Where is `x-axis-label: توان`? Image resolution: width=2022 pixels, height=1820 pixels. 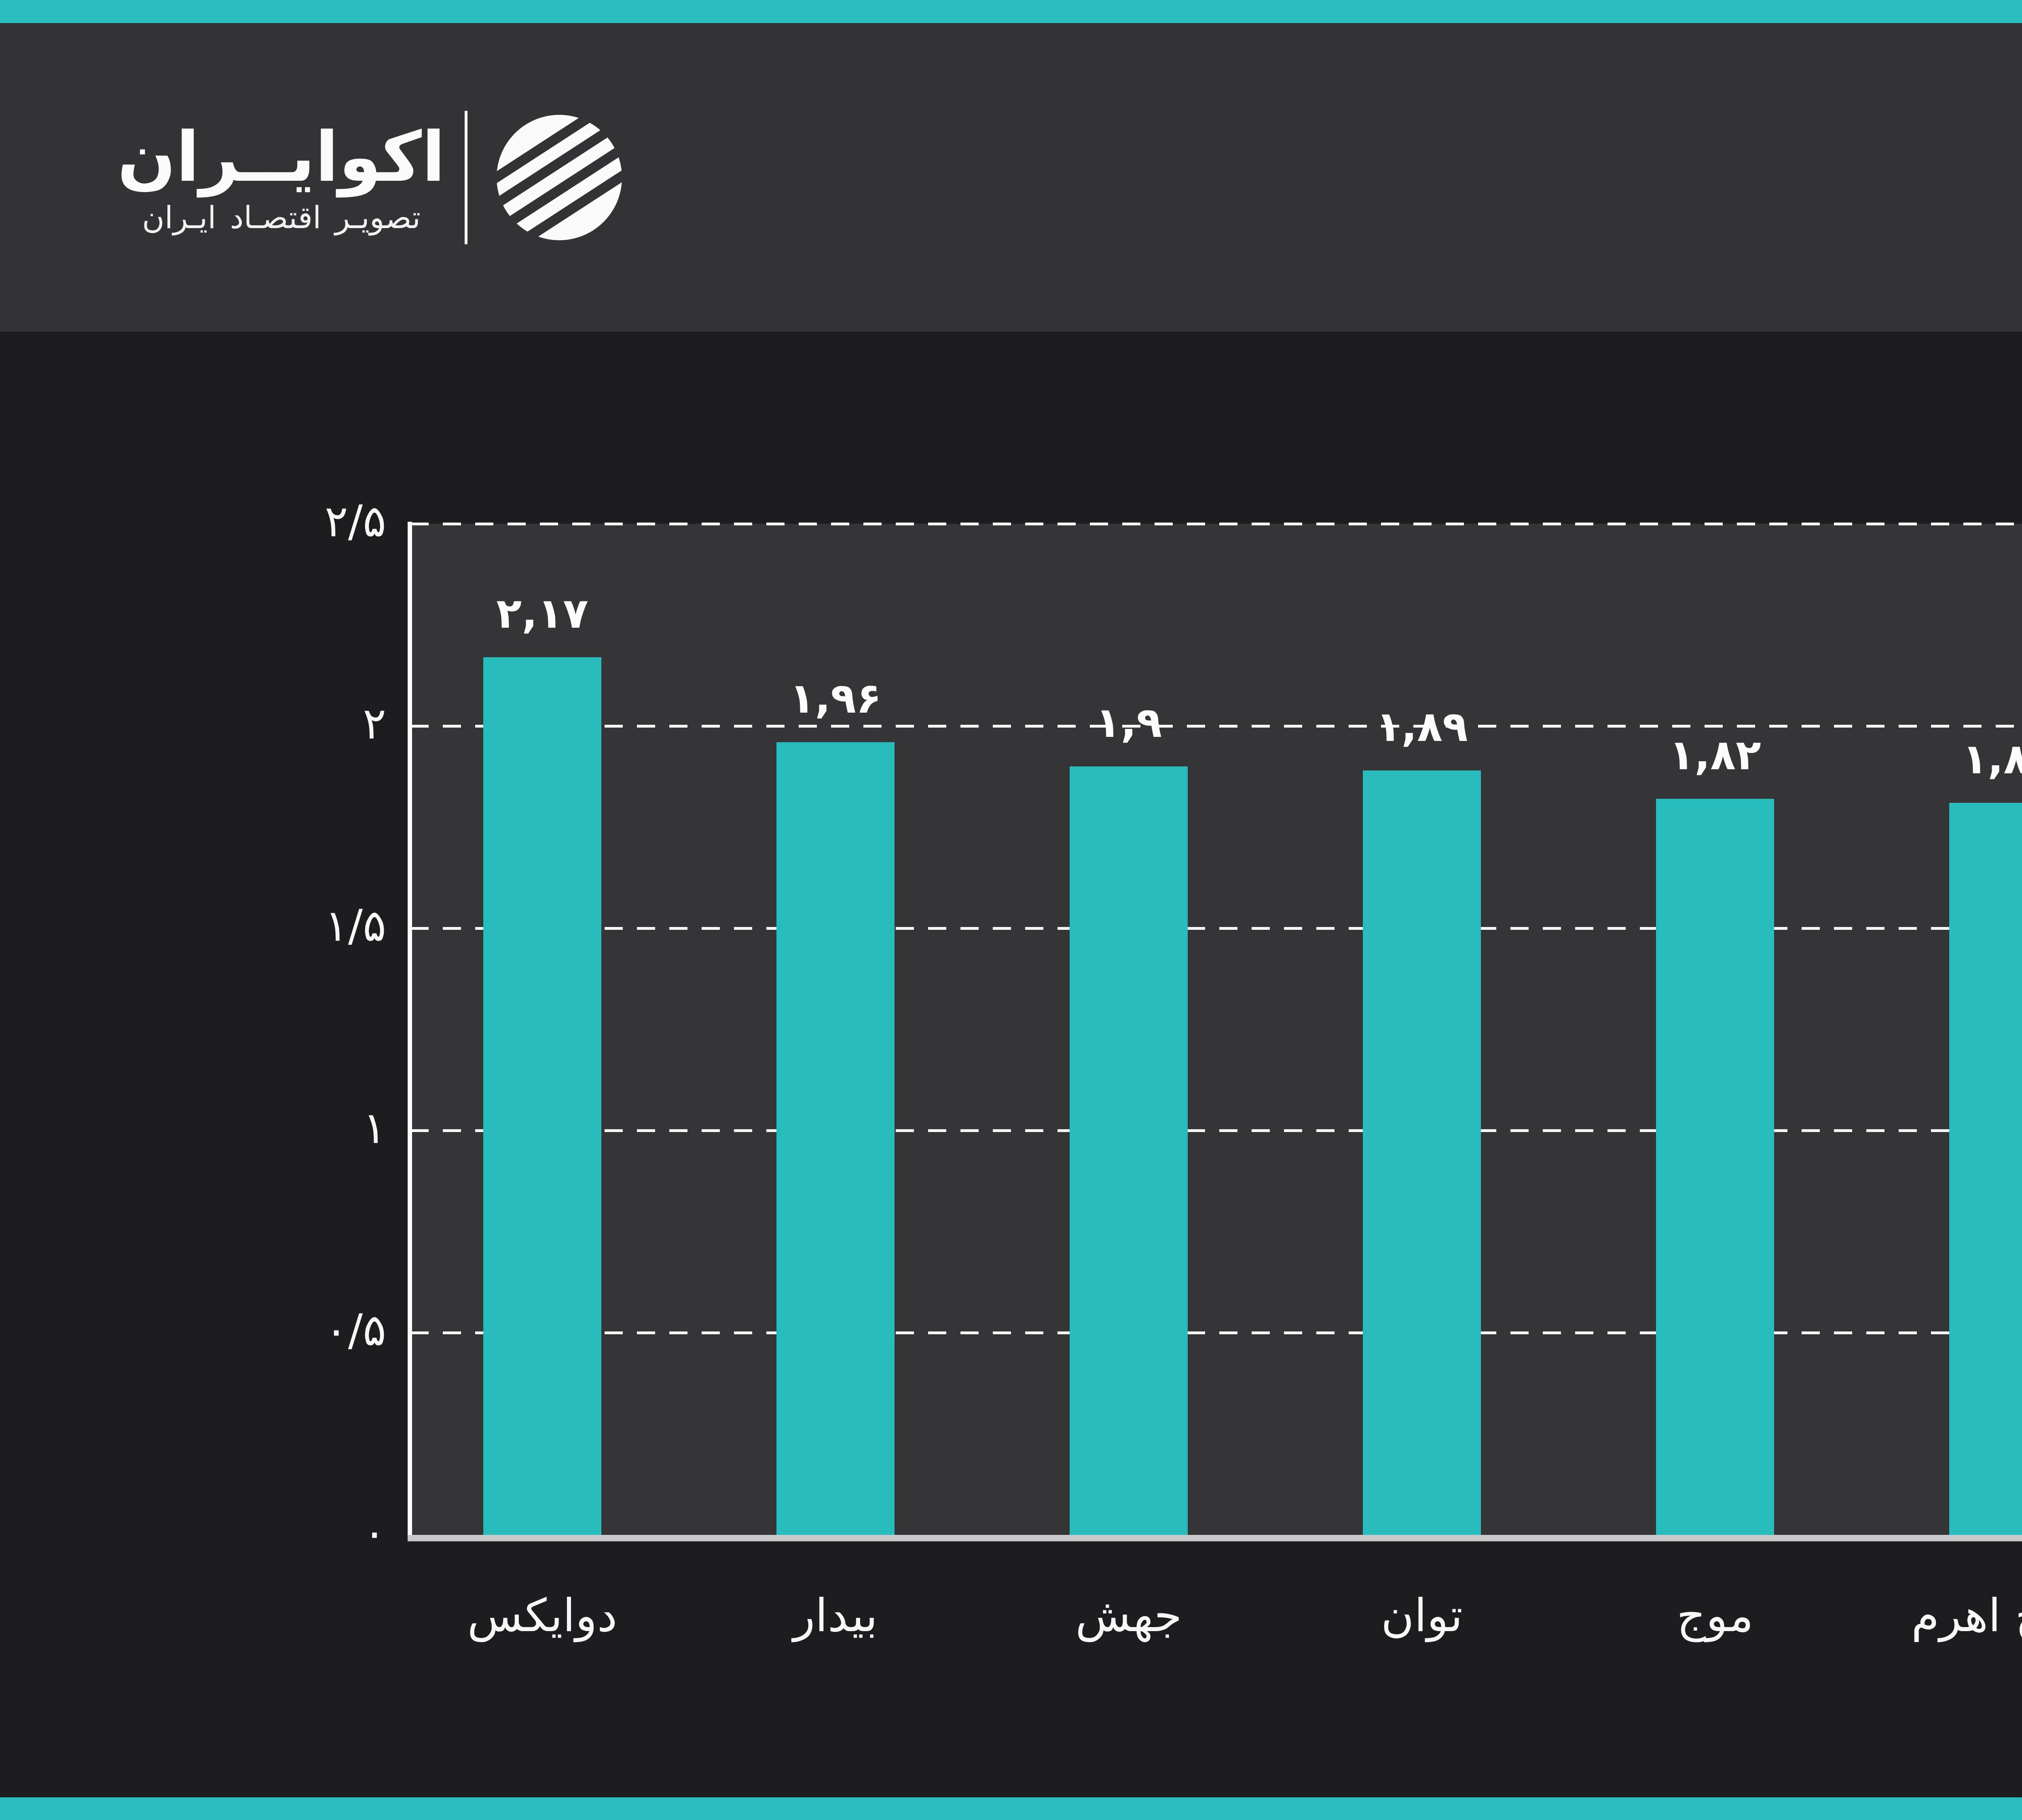
x-axis-label: توان is located at coordinates (1422, 1615).